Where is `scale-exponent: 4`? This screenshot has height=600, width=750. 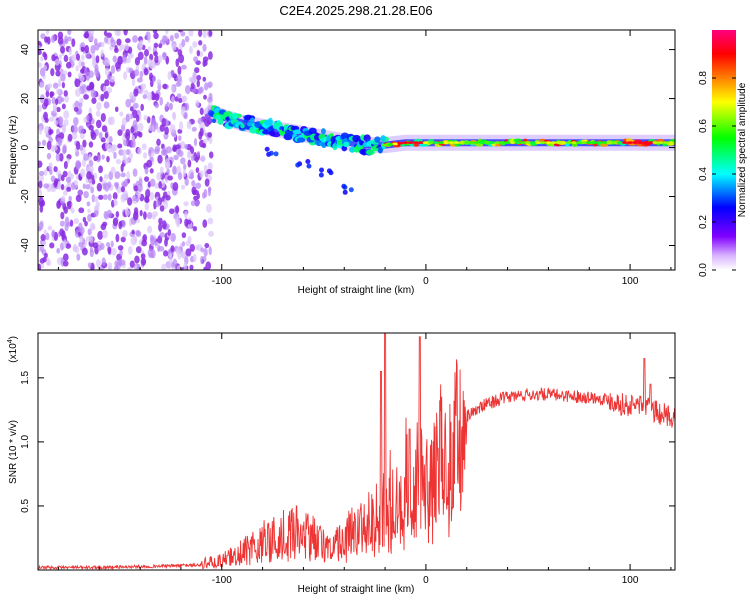 scale-exponent: 4 is located at coordinates (10, 341).